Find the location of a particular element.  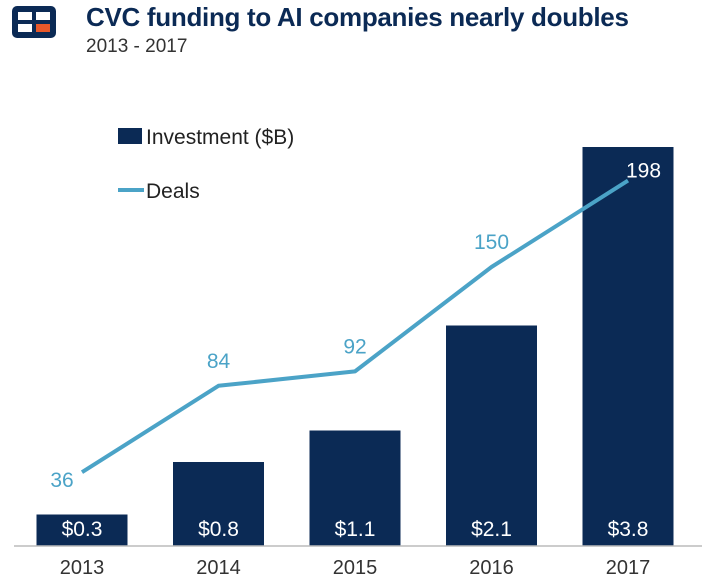

deals-label-2016: 150 is located at coordinates (491, 242).